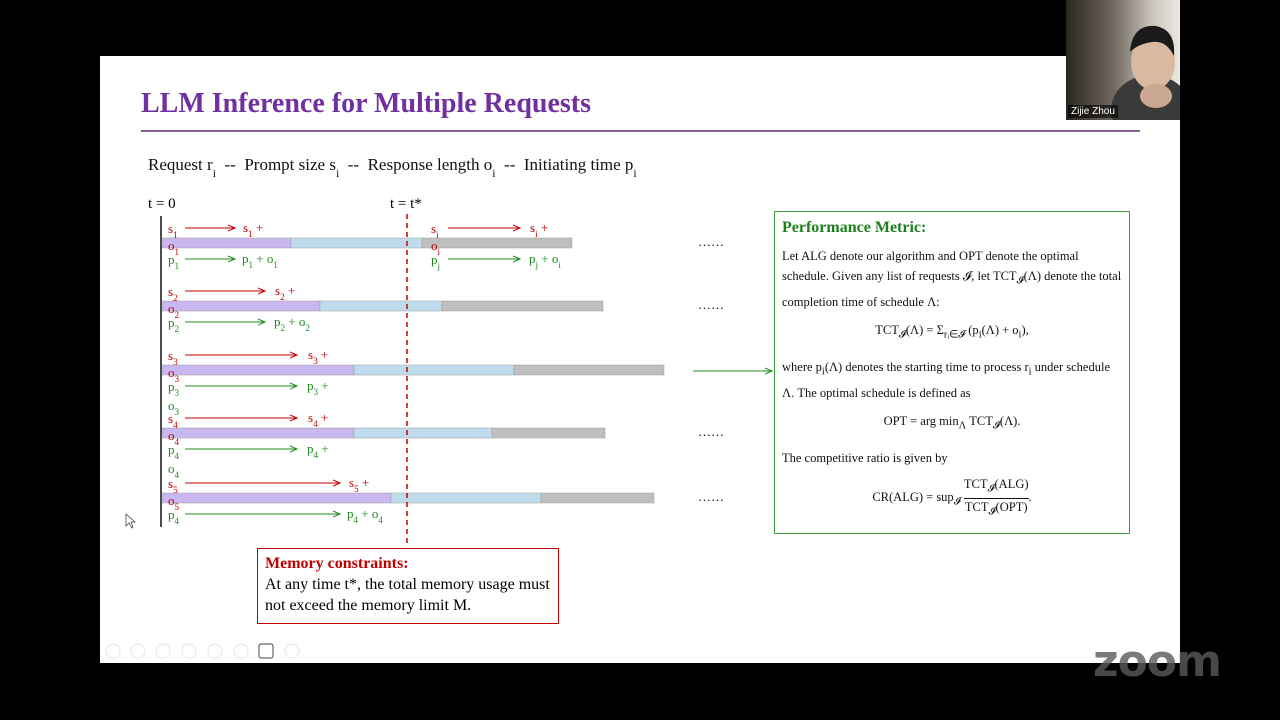  Describe the element at coordinates (854, 227) in the screenshot. I see `metric-heading: Performance Metric:` at that location.